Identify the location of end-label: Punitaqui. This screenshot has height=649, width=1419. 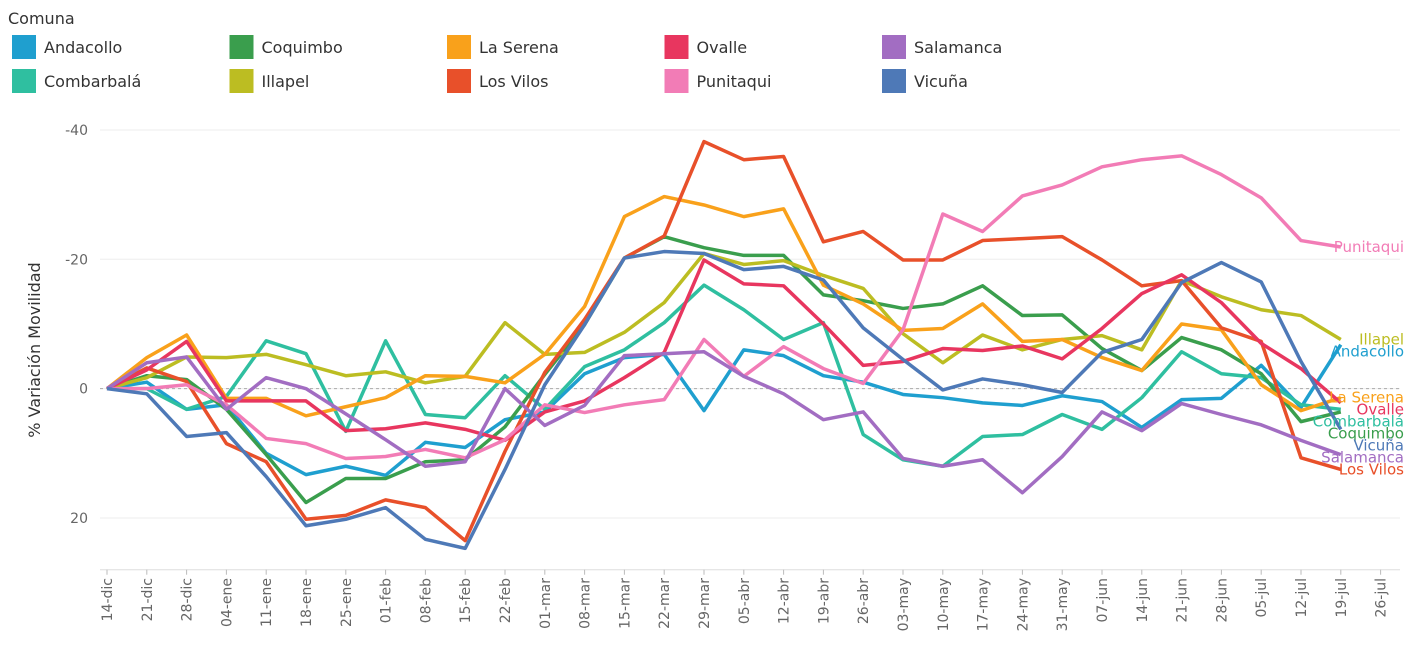
(1369, 247).